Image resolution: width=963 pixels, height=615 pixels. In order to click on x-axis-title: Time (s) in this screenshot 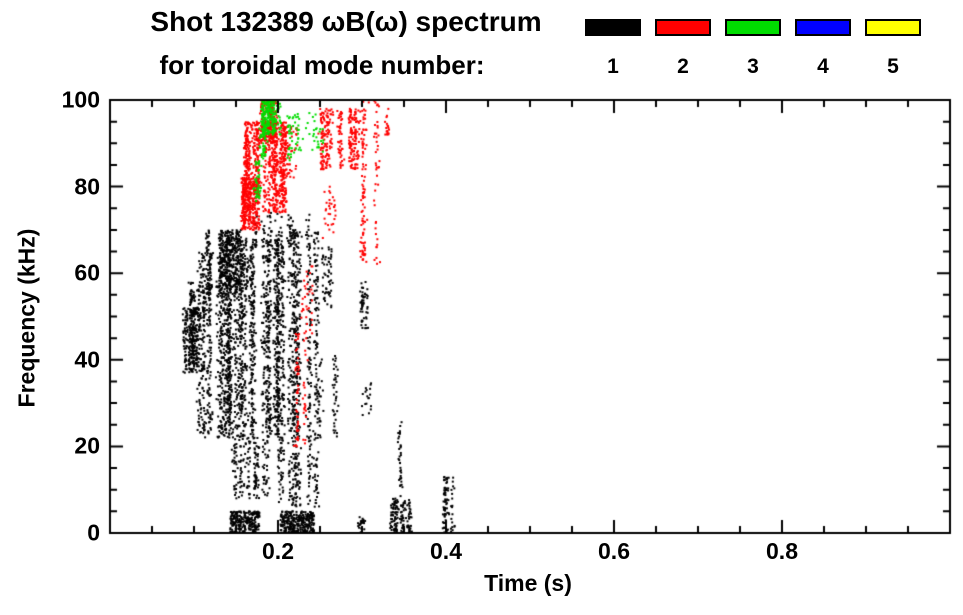, I will do `click(528, 583)`.